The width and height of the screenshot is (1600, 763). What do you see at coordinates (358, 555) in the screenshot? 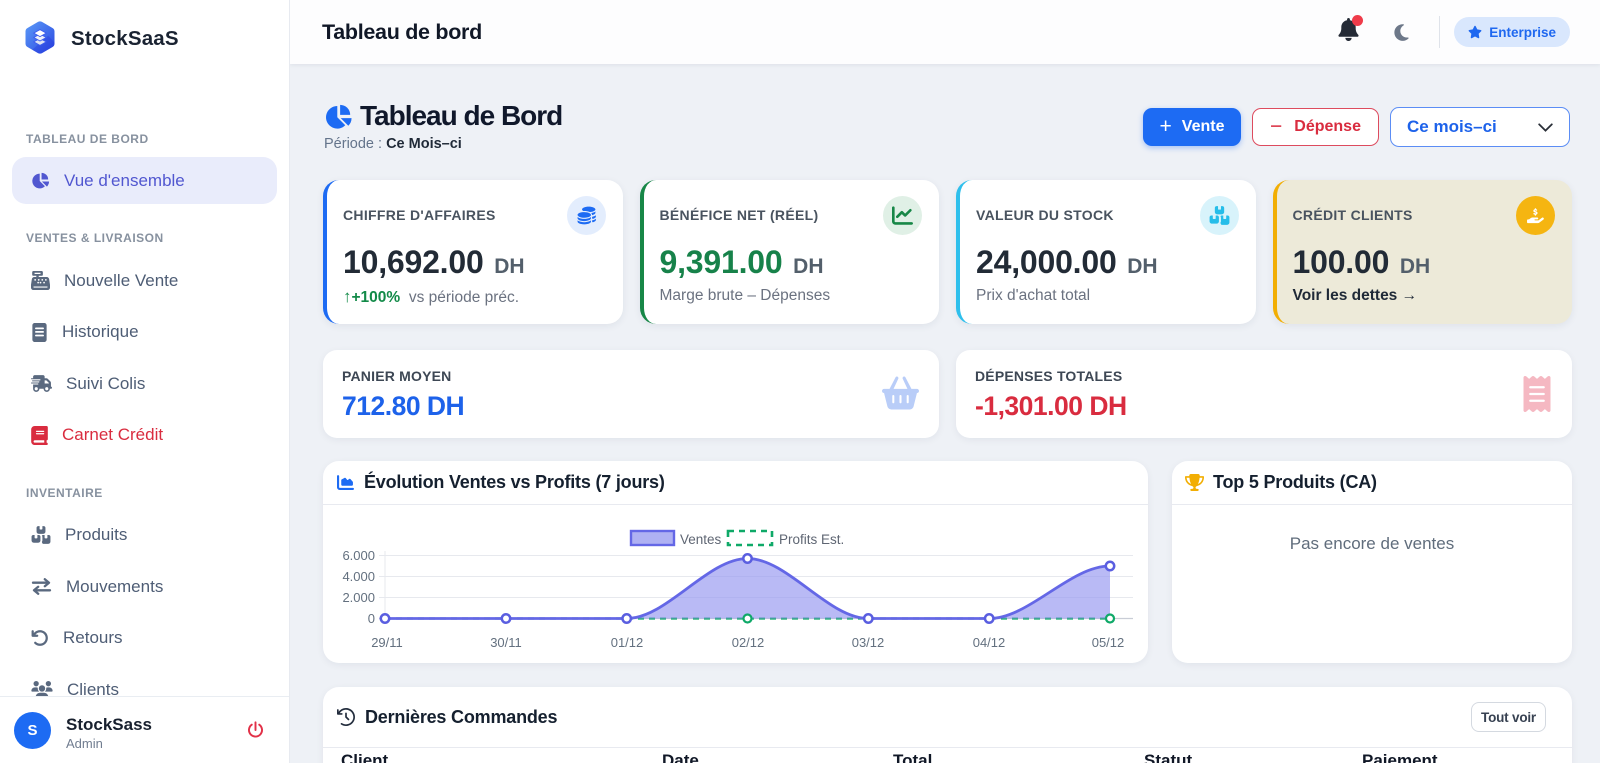
I see `svg-text: 6.000` at bounding box center [358, 555].